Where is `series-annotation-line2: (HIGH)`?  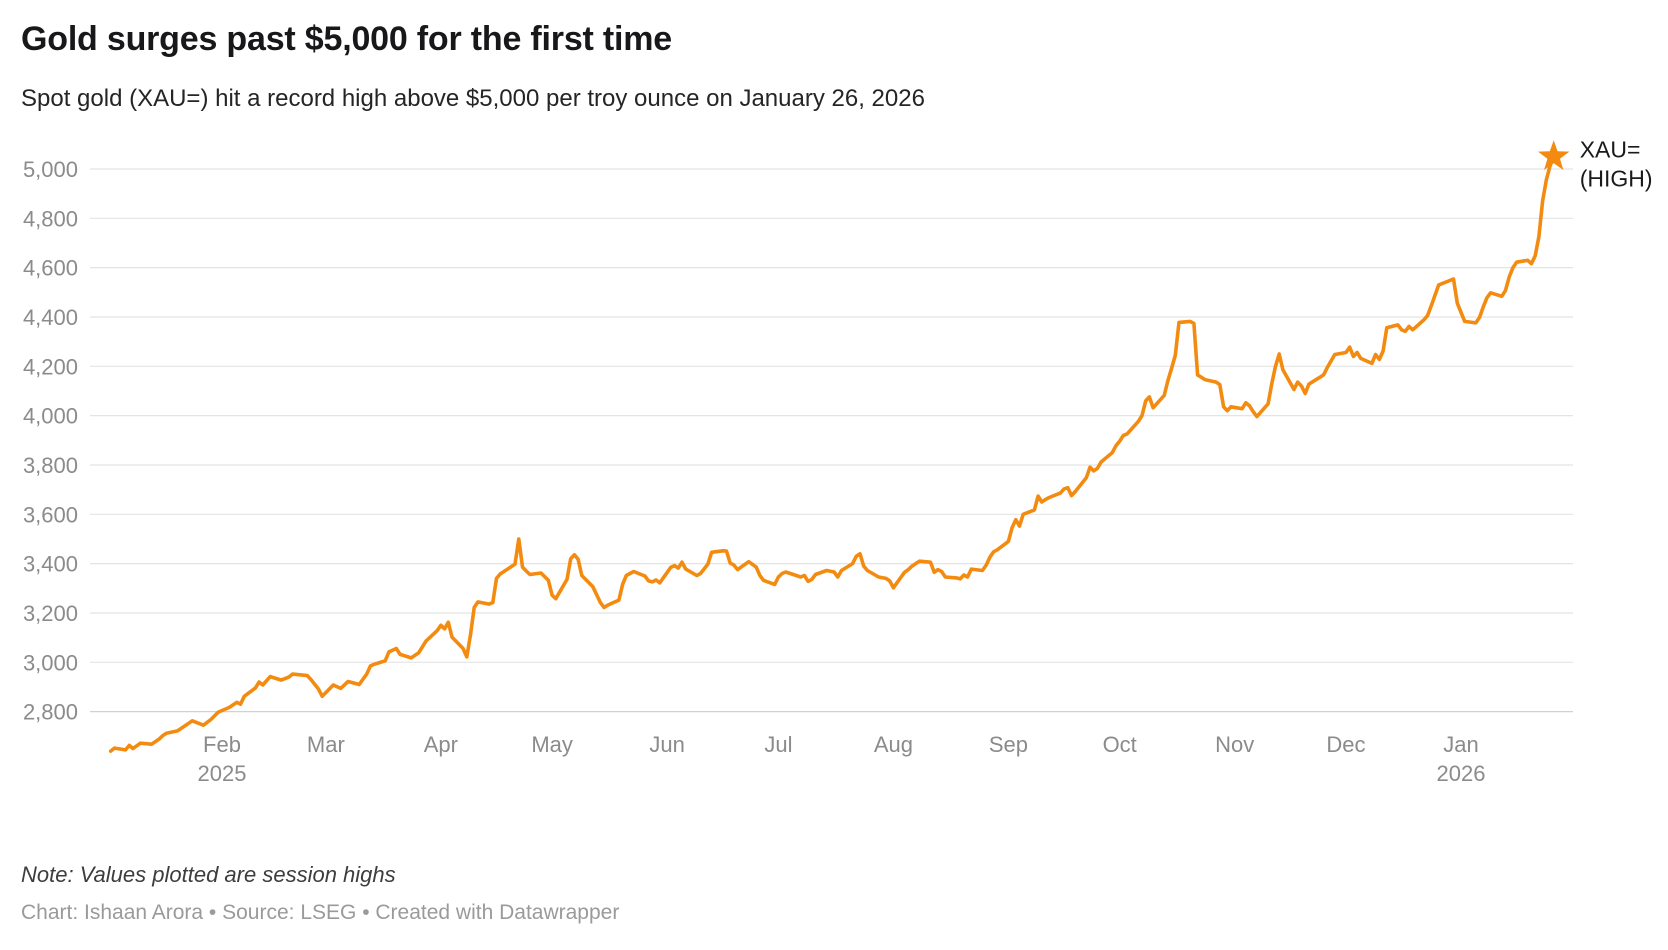 series-annotation-line2: (HIGH) is located at coordinates (1616, 179).